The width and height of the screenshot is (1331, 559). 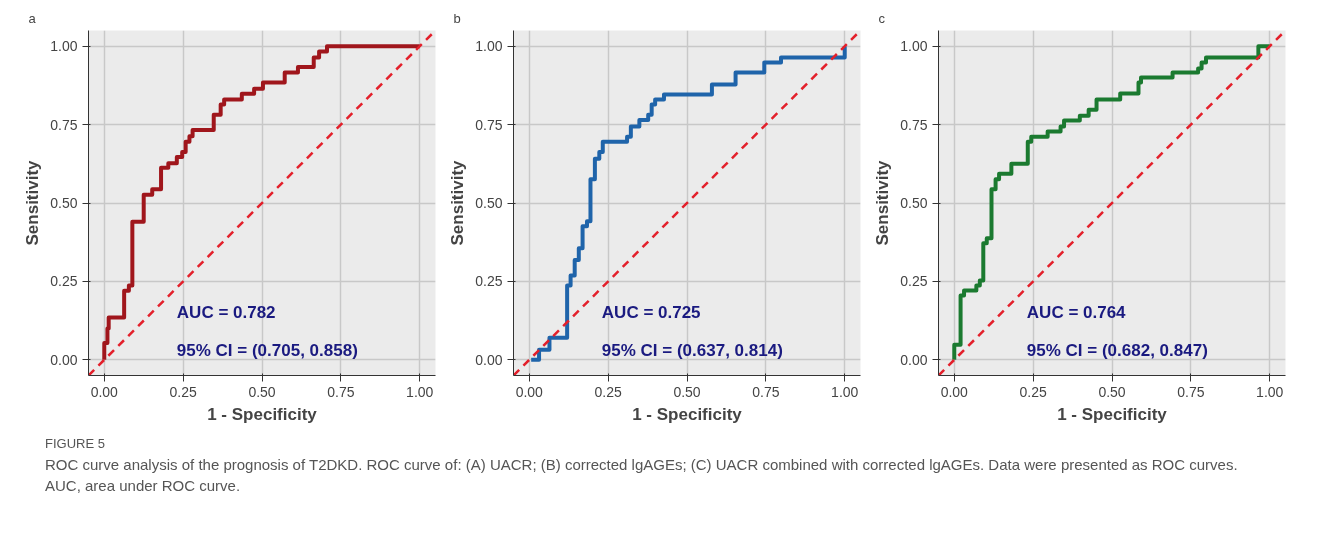 I want to click on annotation: 95% CI = (0.637, 0.814), so click(x=692, y=350).